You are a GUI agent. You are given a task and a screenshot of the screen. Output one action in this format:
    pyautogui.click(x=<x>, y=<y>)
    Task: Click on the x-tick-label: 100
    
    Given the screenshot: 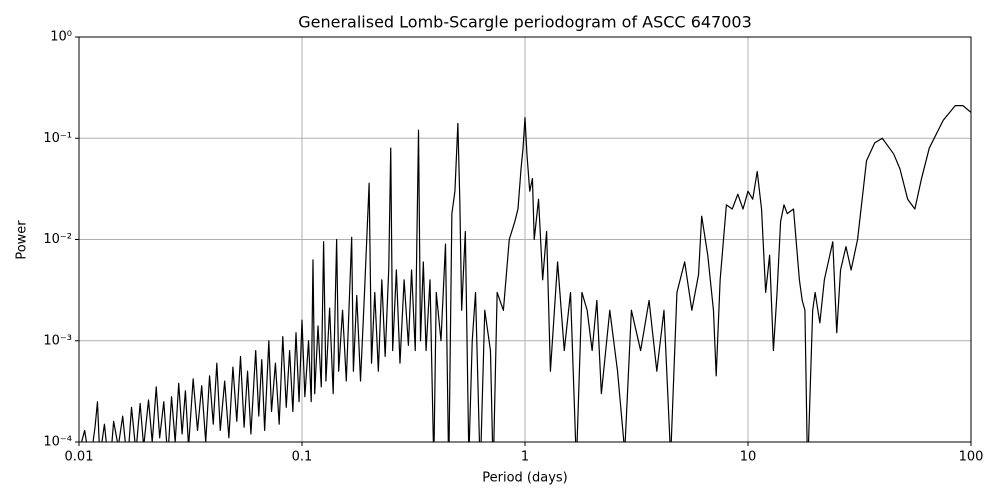 What is the action you would take?
    pyautogui.click(x=971, y=457)
    